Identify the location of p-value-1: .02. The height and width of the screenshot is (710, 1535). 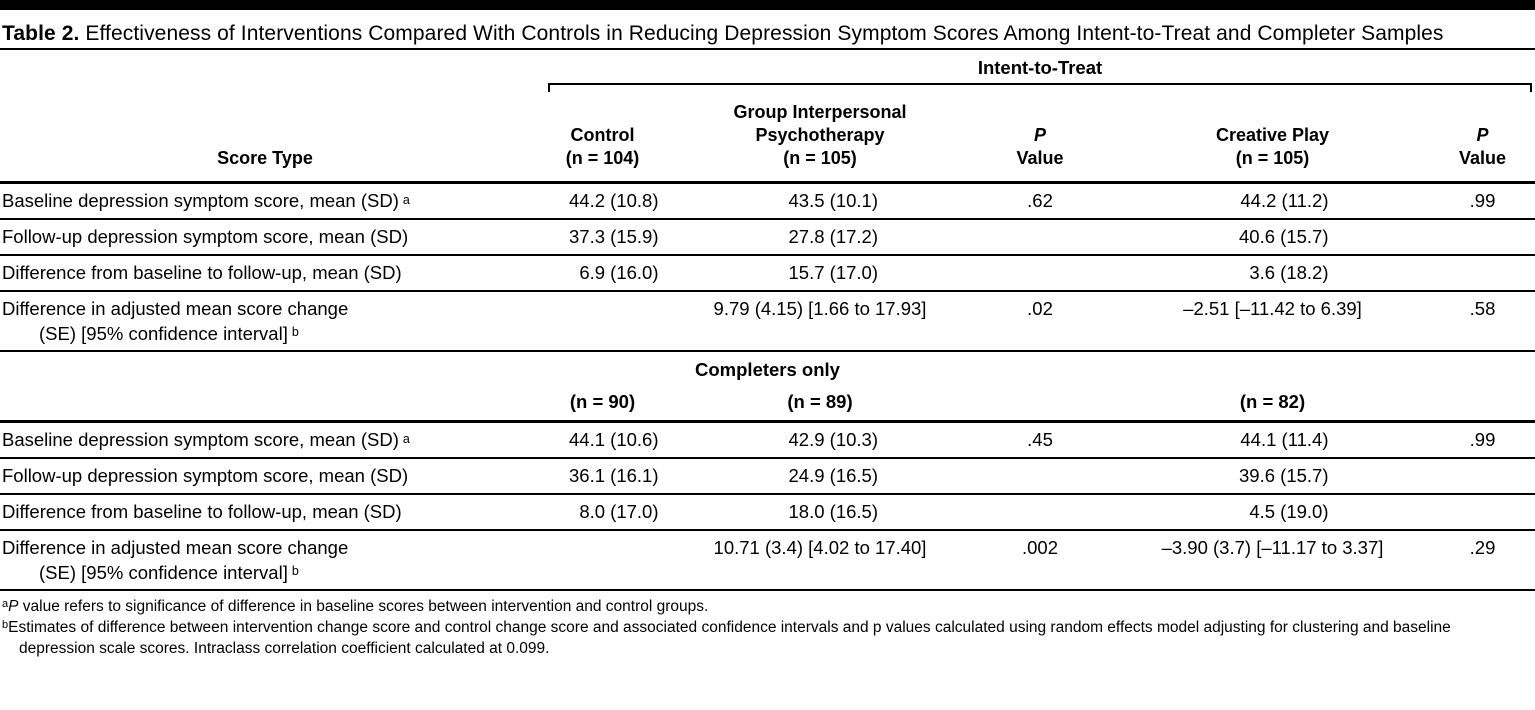
(1040, 308).